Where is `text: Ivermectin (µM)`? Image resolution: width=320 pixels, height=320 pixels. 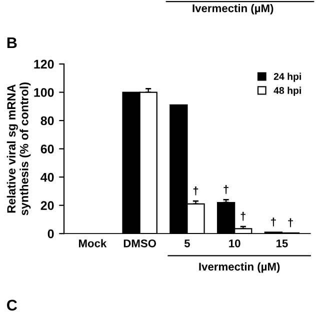 text: Ivermectin (µM) is located at coordinates (233, 9).